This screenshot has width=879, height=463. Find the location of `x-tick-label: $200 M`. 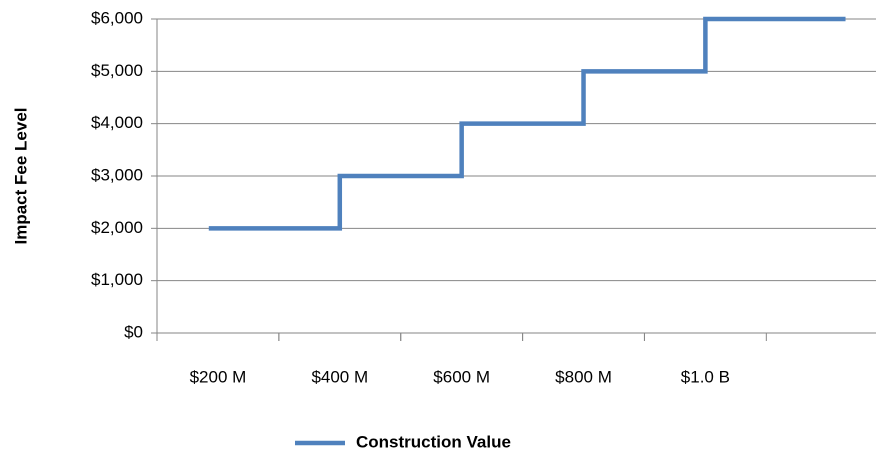

x-tick-label: $200 M is located at coordinates (218, 376).